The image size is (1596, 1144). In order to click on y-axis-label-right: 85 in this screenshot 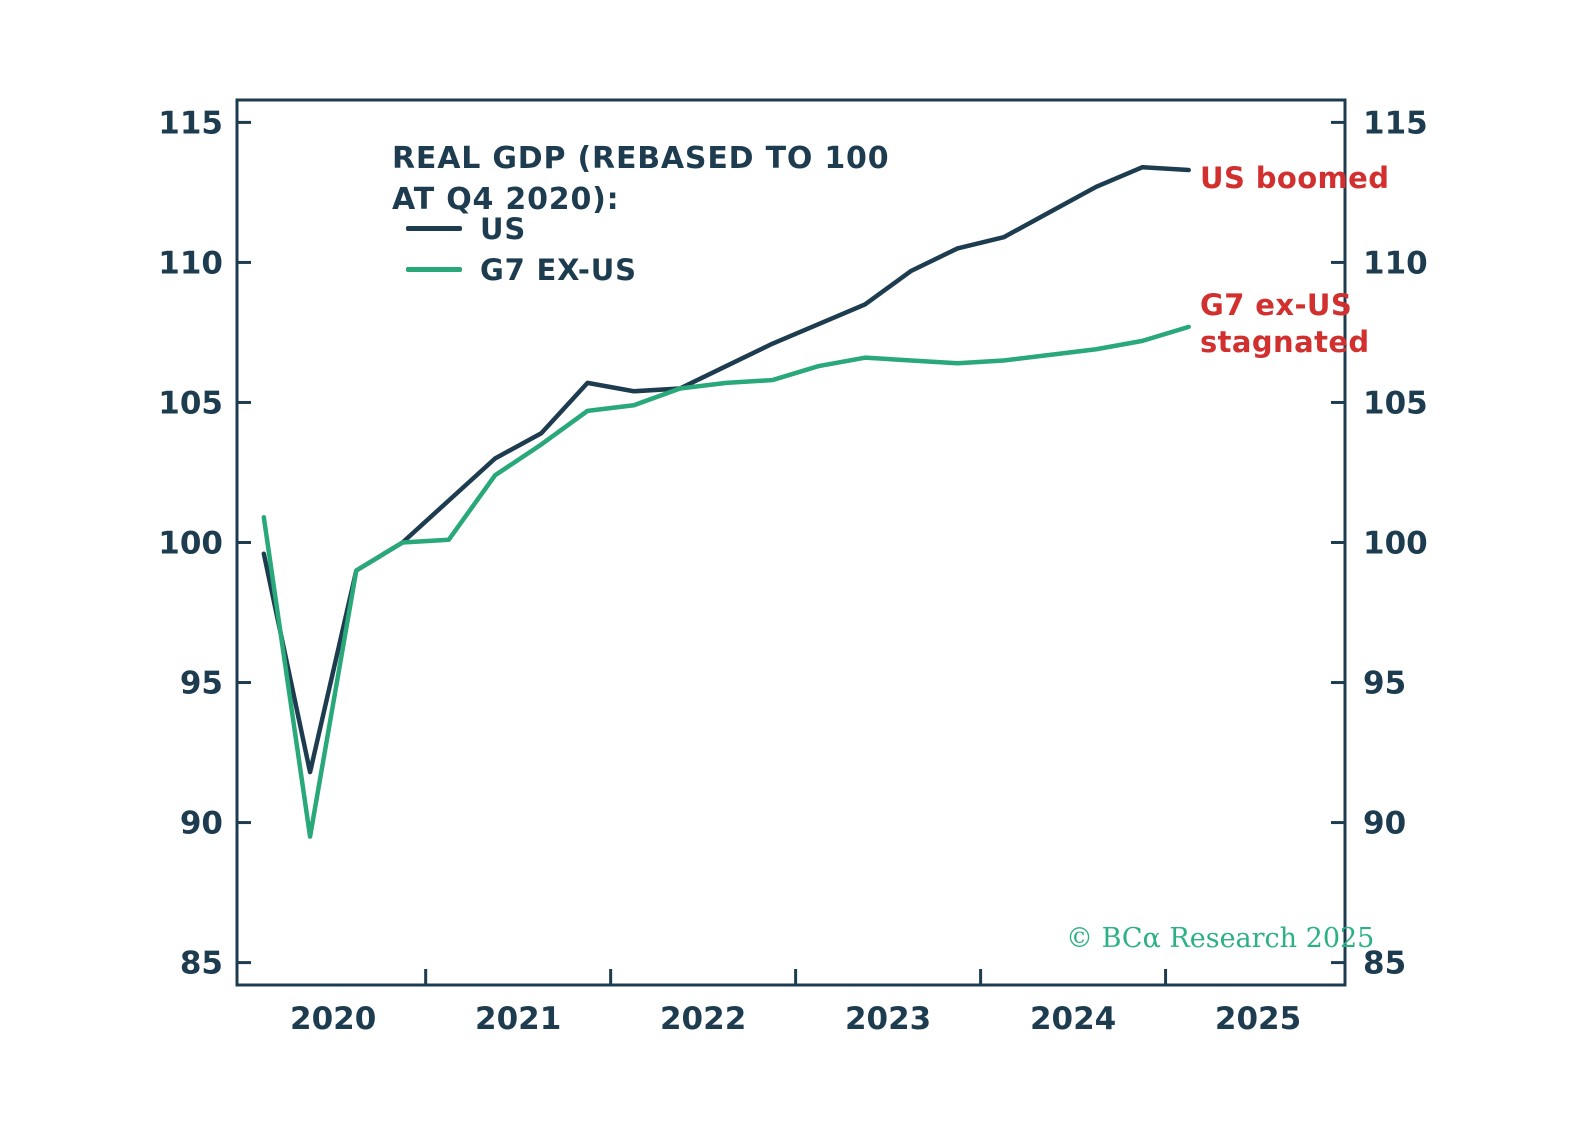, I will do `click(1384, 964)`.